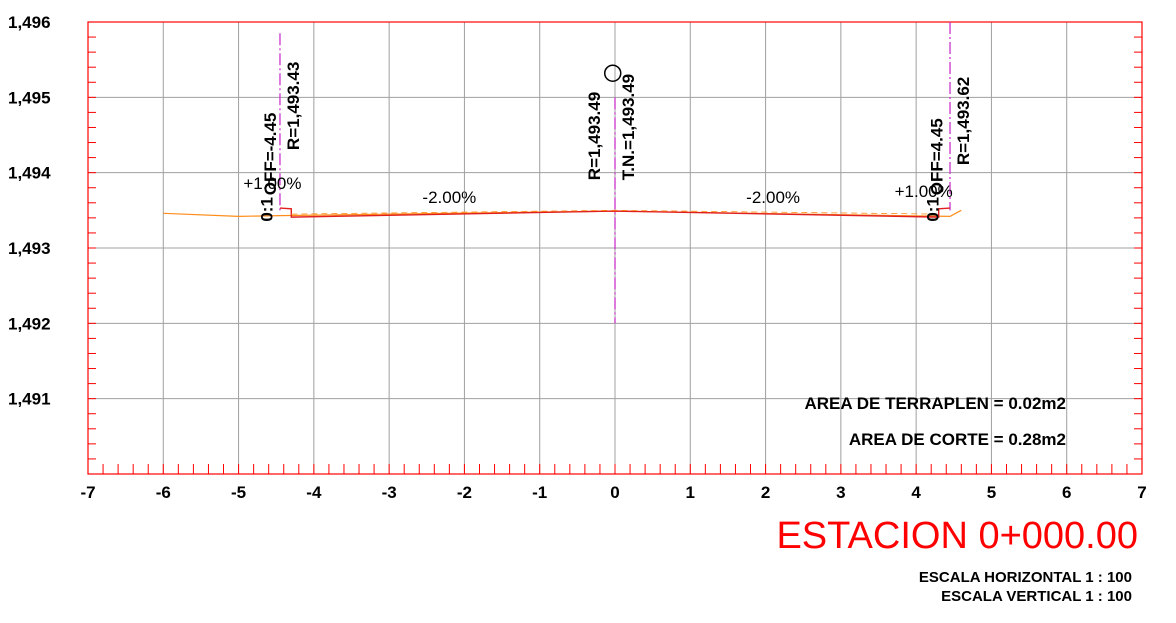 The height and width of the screenshot is (623, 1176). I want to click on x-tick-label: -3, so click(389, 492).